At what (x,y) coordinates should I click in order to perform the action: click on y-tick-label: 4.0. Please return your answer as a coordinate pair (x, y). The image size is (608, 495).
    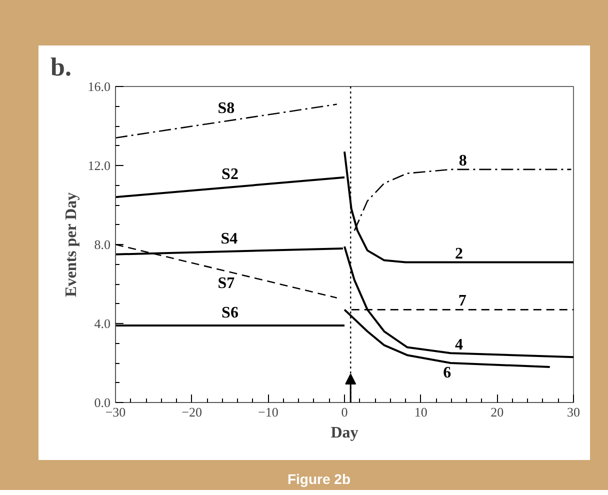
    Looking at the image, I should click on (102, 323).